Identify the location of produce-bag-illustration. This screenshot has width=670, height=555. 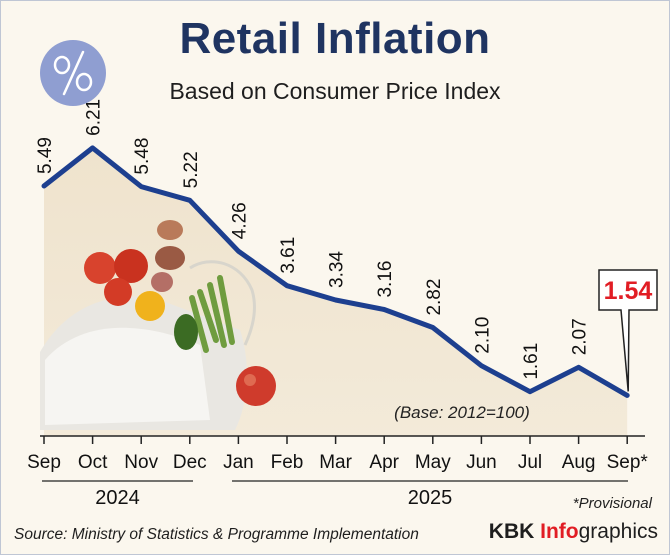
(158, 325).